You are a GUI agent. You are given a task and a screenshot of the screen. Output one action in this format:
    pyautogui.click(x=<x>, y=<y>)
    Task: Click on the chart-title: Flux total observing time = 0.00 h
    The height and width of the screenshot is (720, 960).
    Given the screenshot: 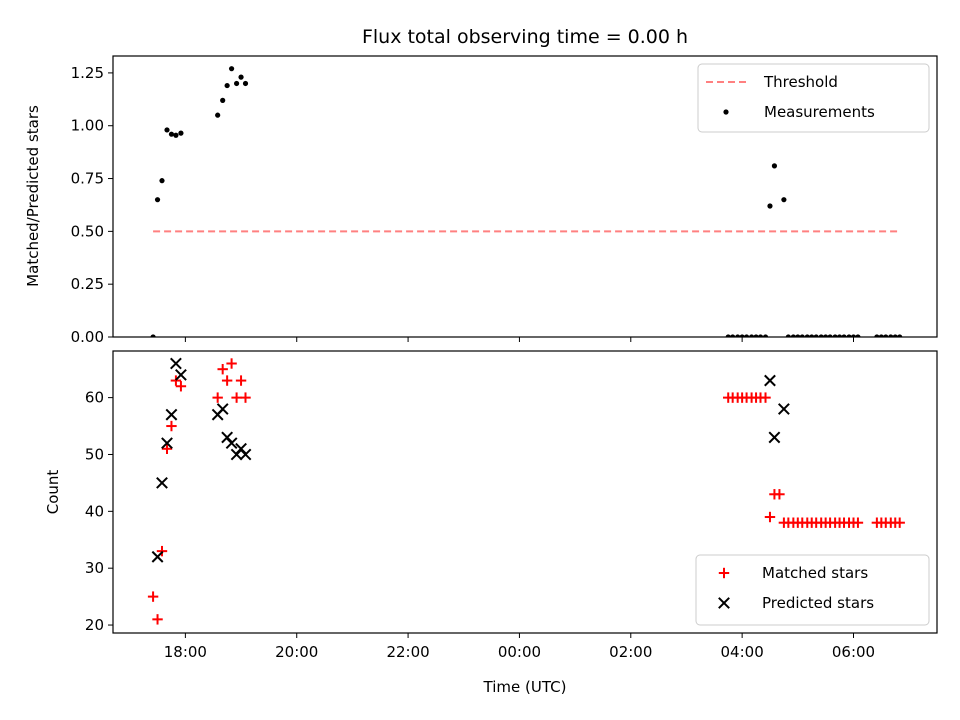 What is the action you would take?
    pyautogui.click(x=525, y=37)
    